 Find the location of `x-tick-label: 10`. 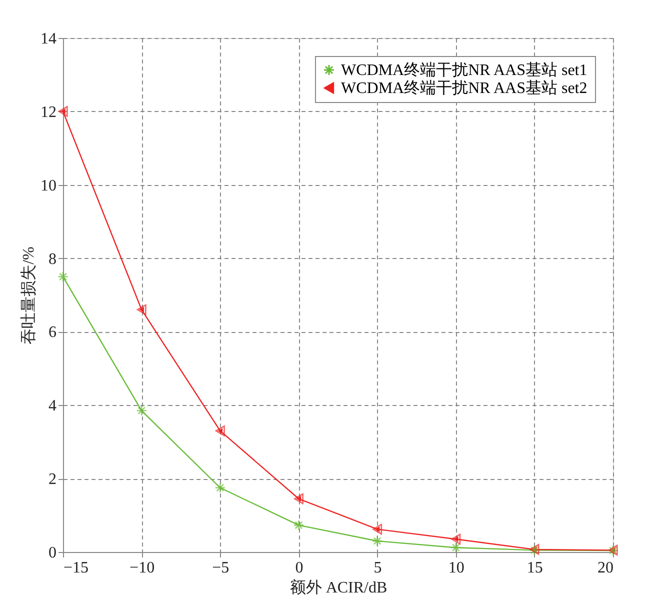

x-tick-label: 10 is located at coordinates (456, 568).